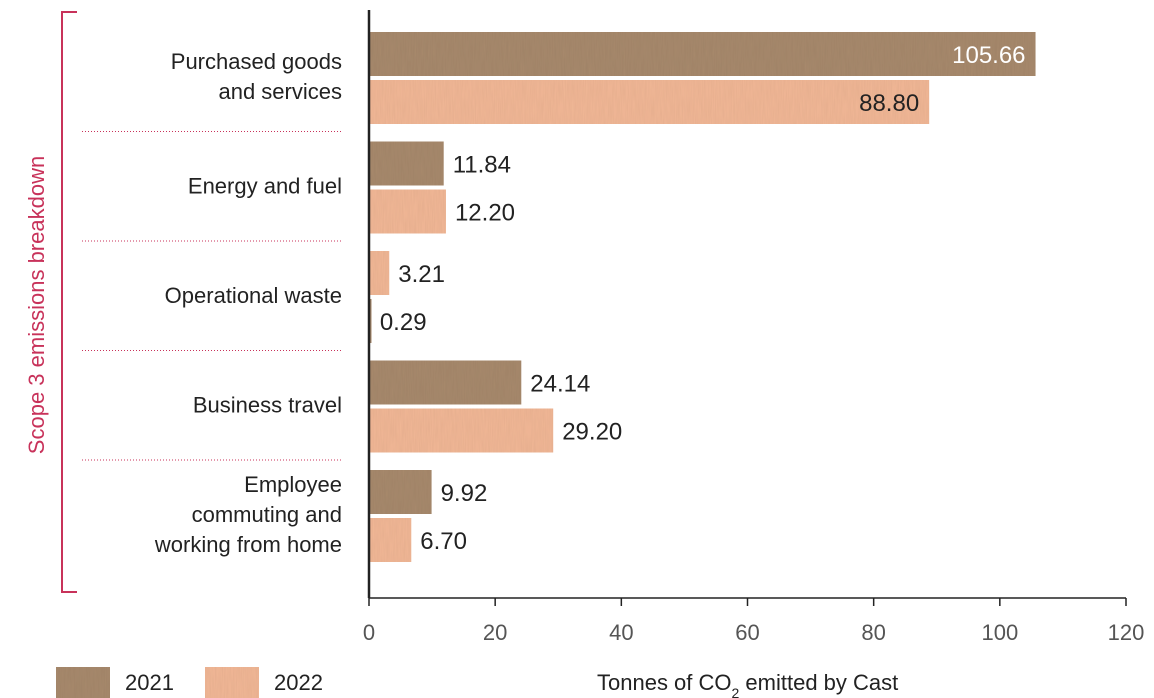 The image size is (1154, 698). I want to click on group-bracket: Scope 3 emissions breakdown, so click(50, 302).